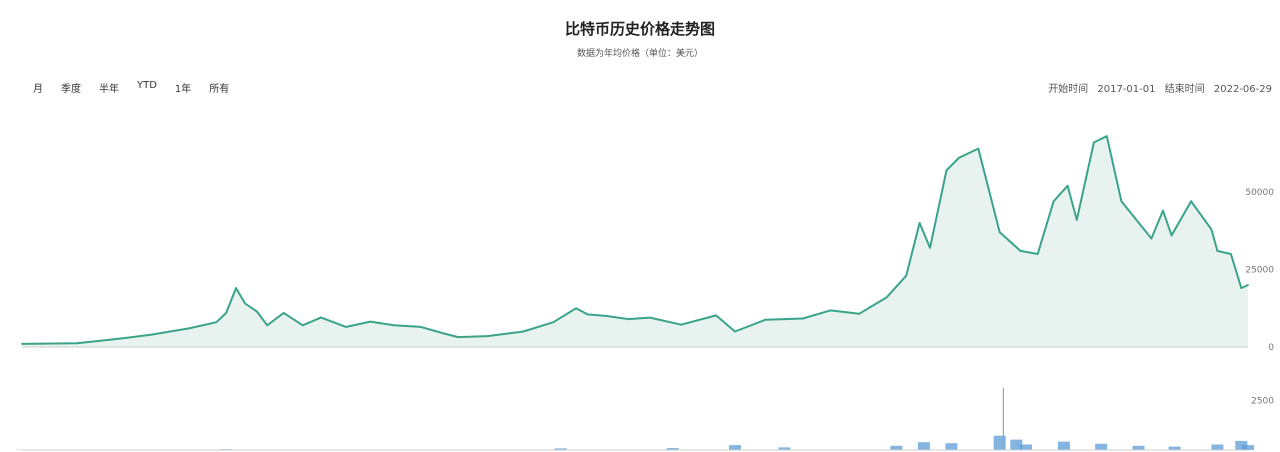 The height and width of the screenshot is (452, 1280). What do you see at coordinates (1126, 89) in the screenshot?
I see `start-date-value: 2017-01-01` at bounding box center [1126, 89].